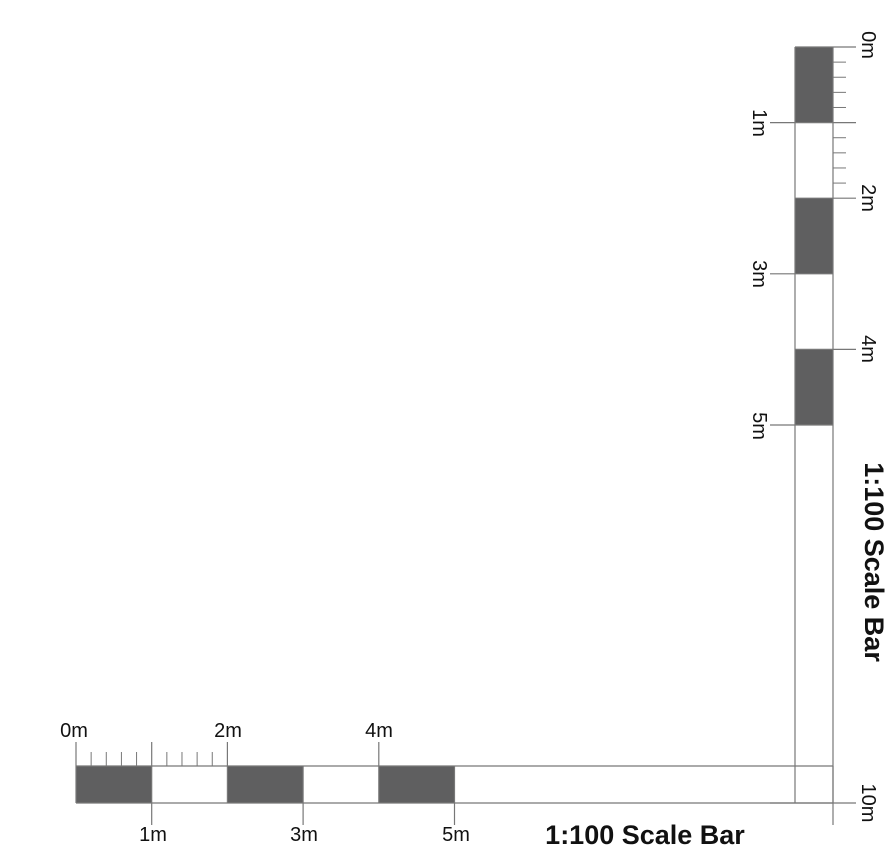 Image resolution: width=892 pixels, height=850 pixels. What do you see at coordinates (379, 731) in the screenshot?
I see `horizontal-label-4m: 4m` at bounding box center [379, 731].